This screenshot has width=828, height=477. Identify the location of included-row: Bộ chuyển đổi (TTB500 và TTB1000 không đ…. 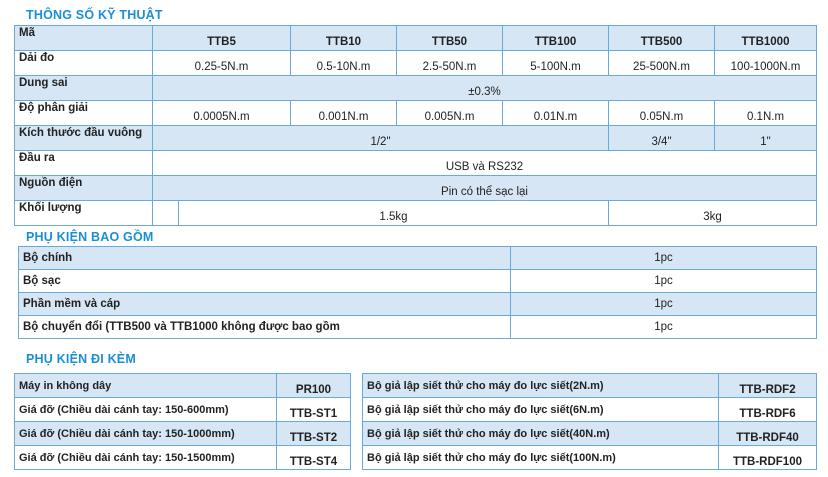
(417, 327).